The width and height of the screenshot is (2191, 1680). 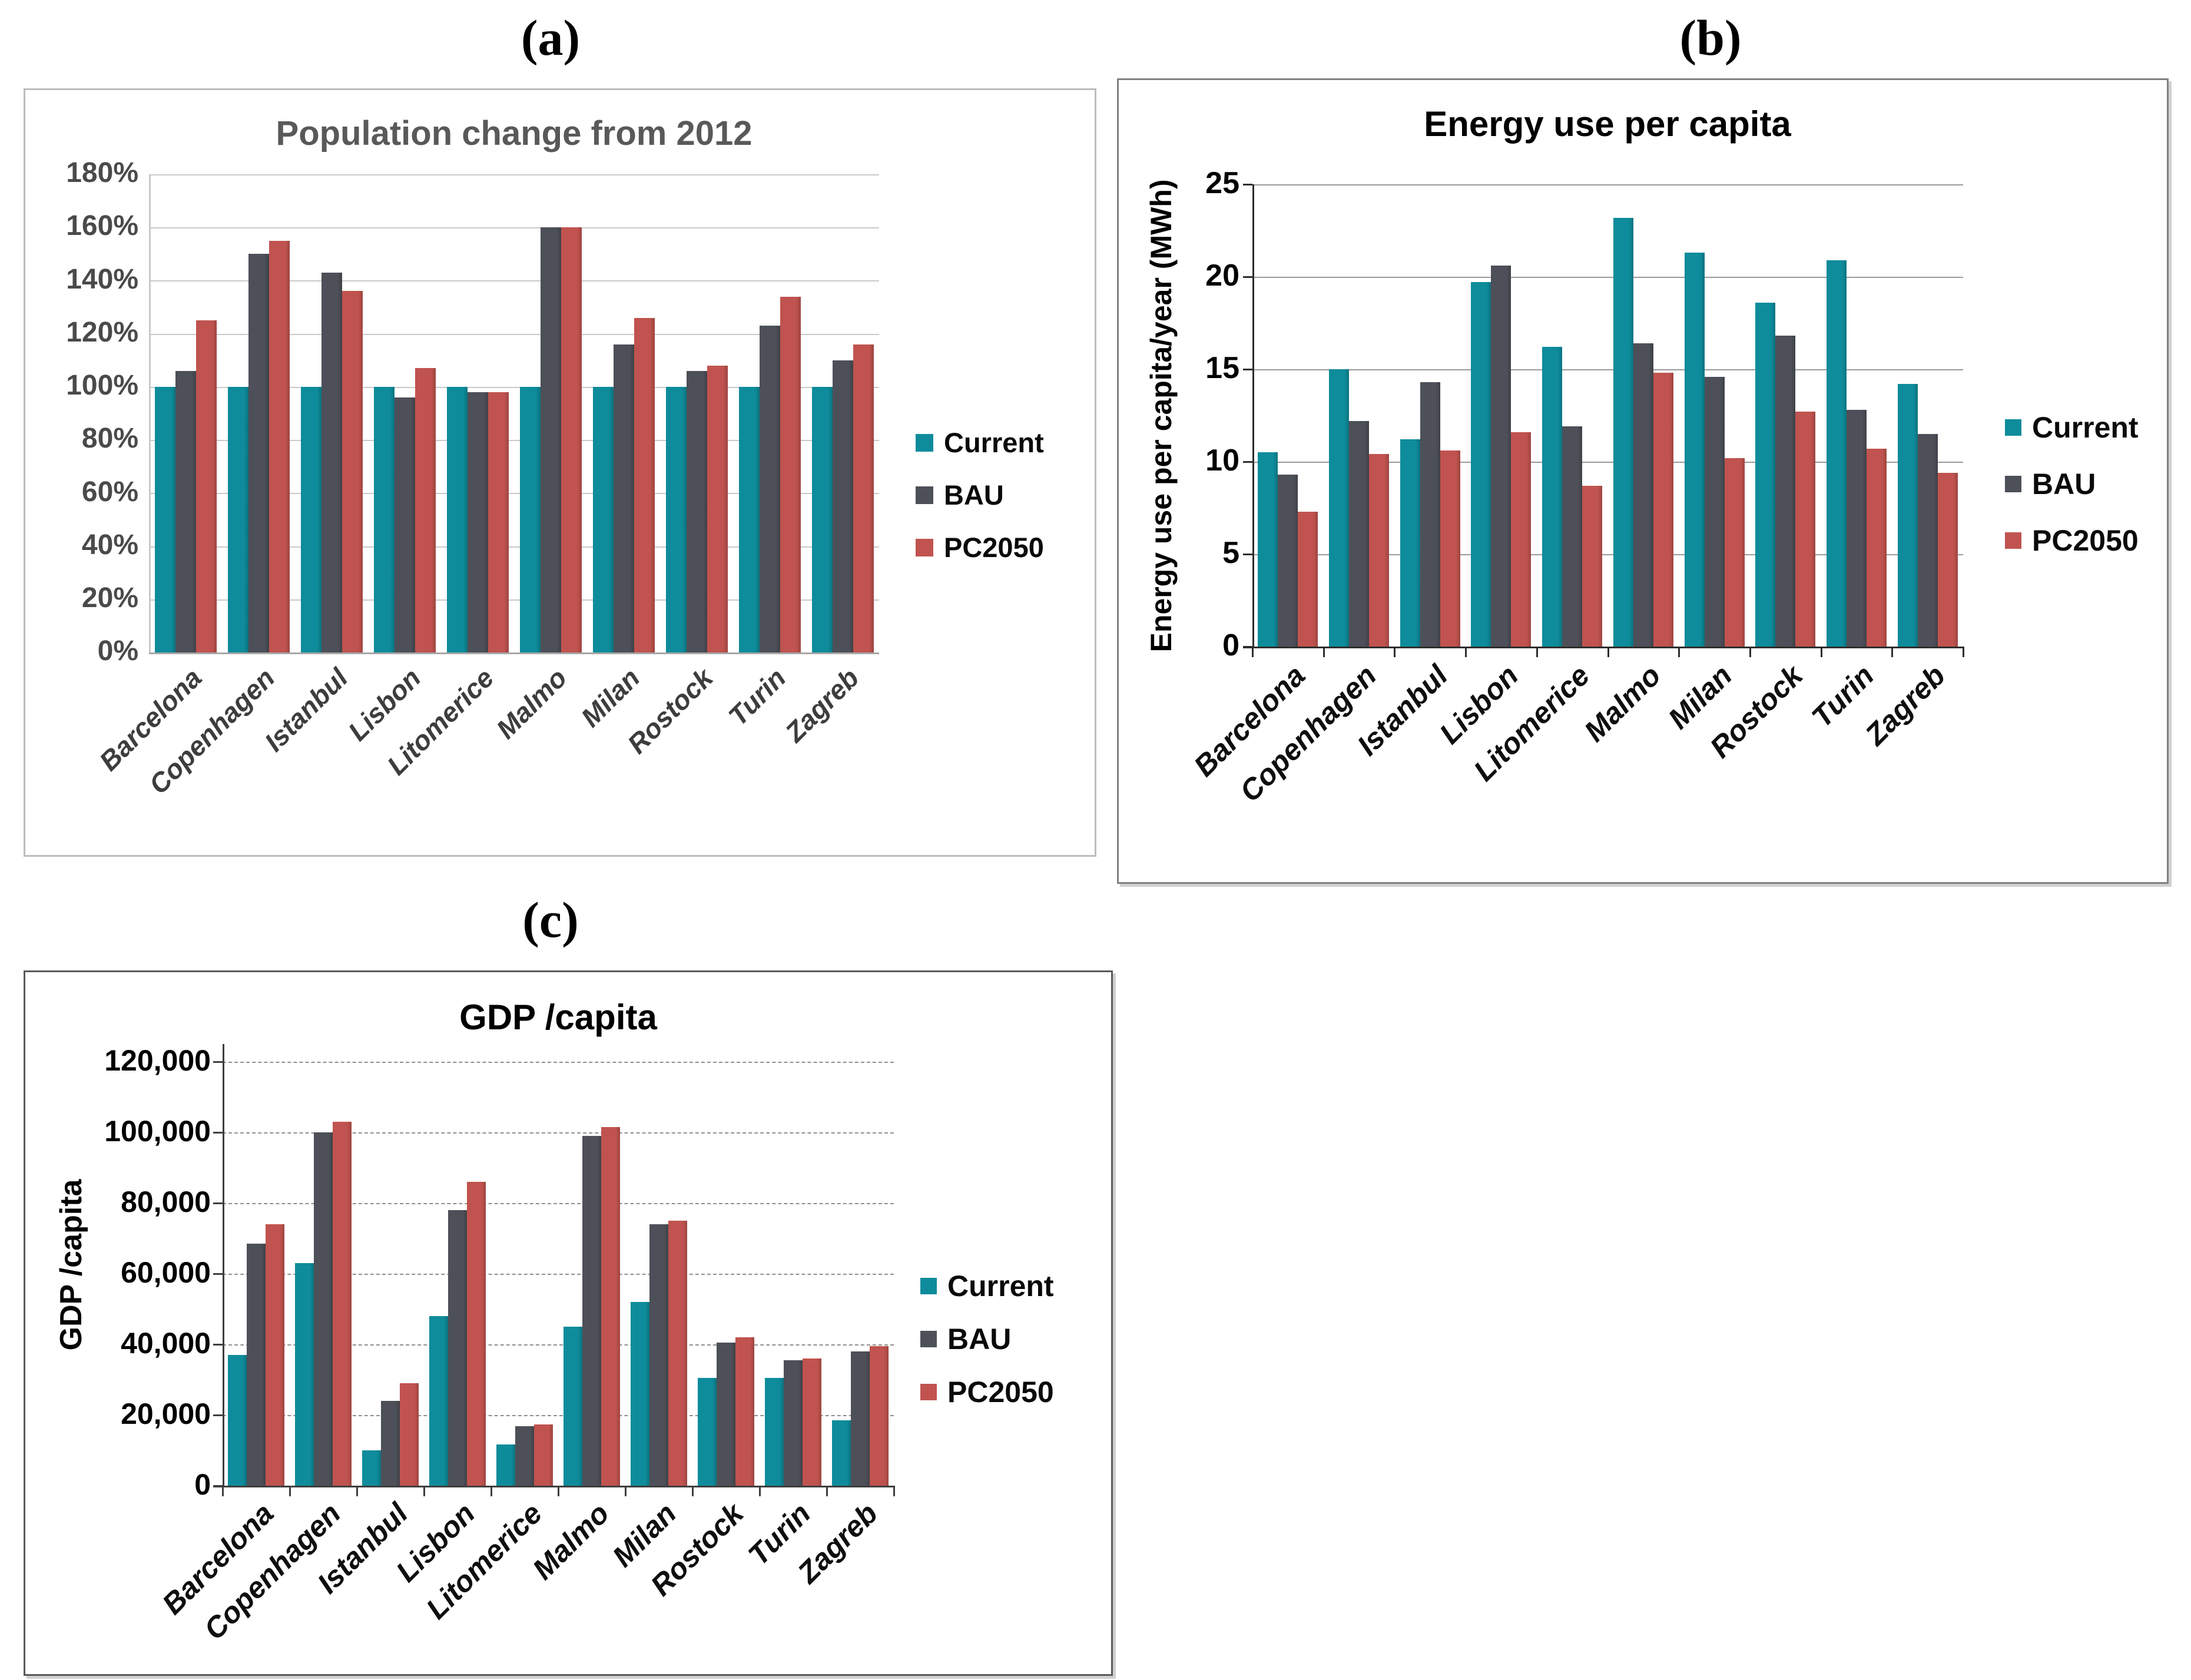 I want to click on bar-population-Zagreb-BAU, so click(x=843, y=506).